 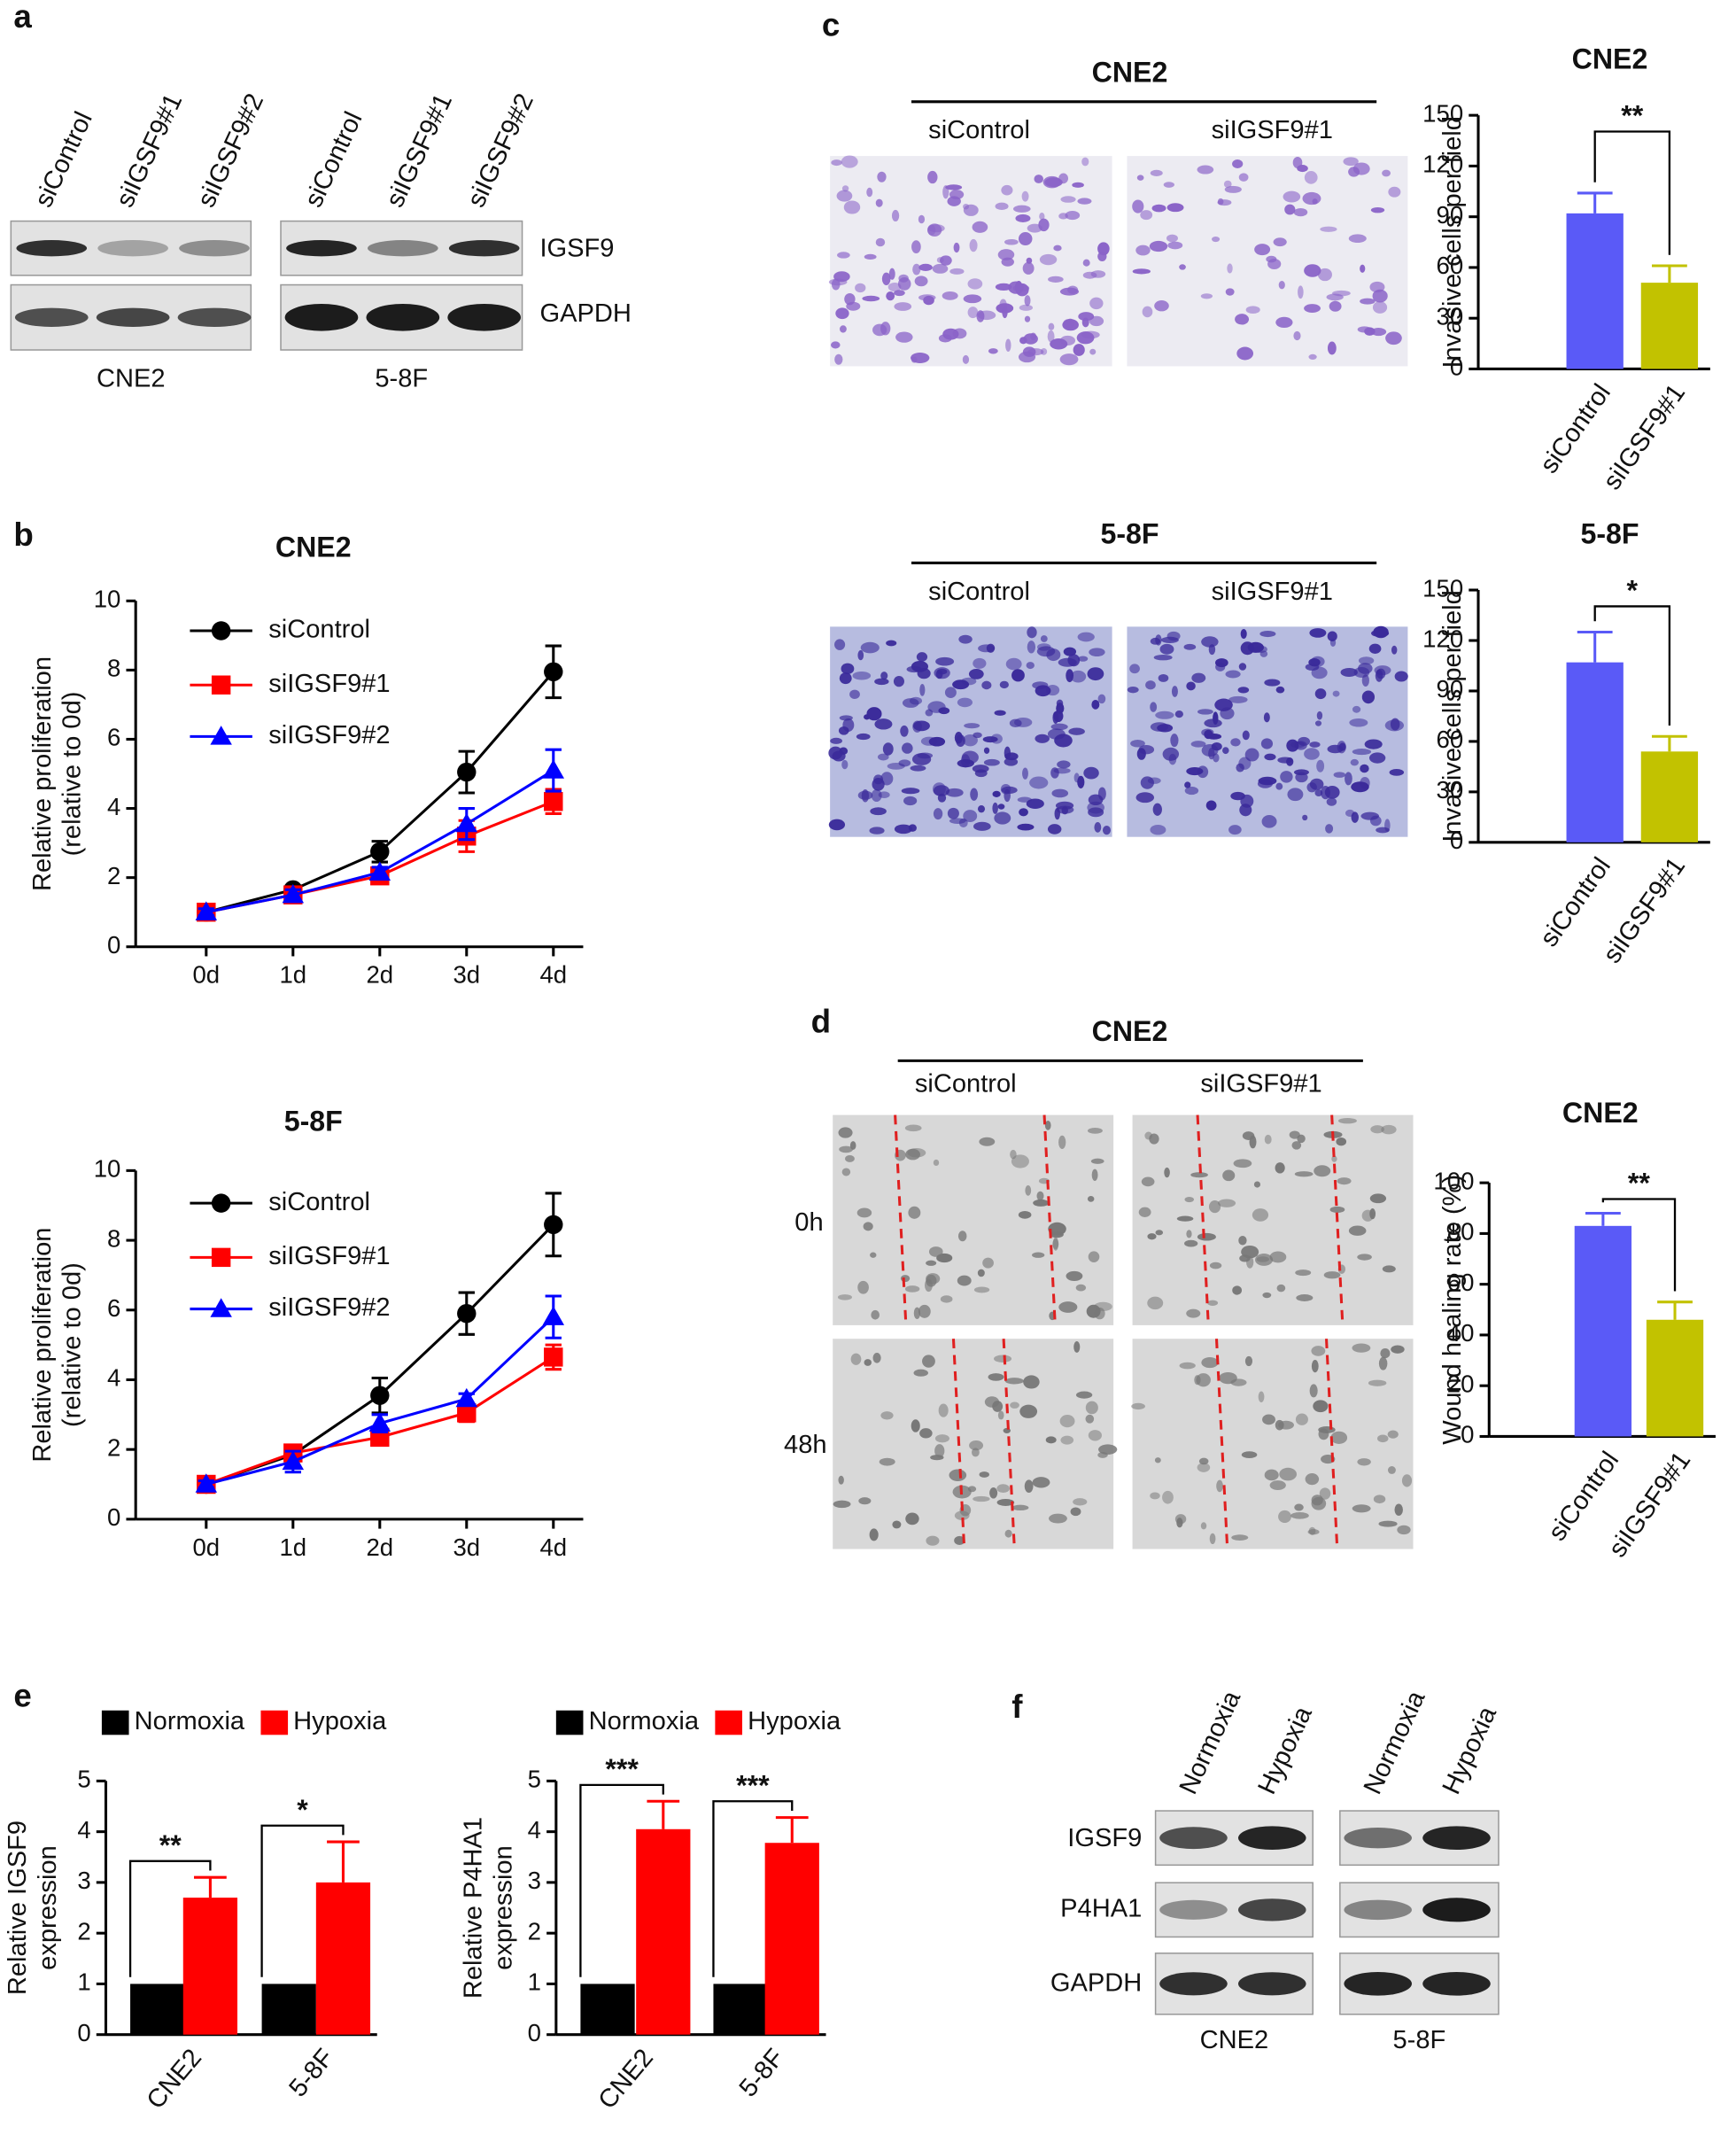 What do you see at coordinates (83, 1880) in the screenshot?
I see `y-tick-label: 3` at bounding box center [83, 1880].